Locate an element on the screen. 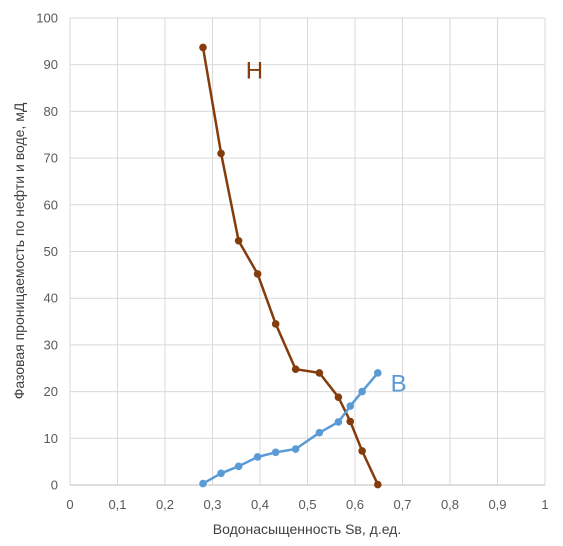  y-tick-label: 40 is located at coordinates (51, 298).